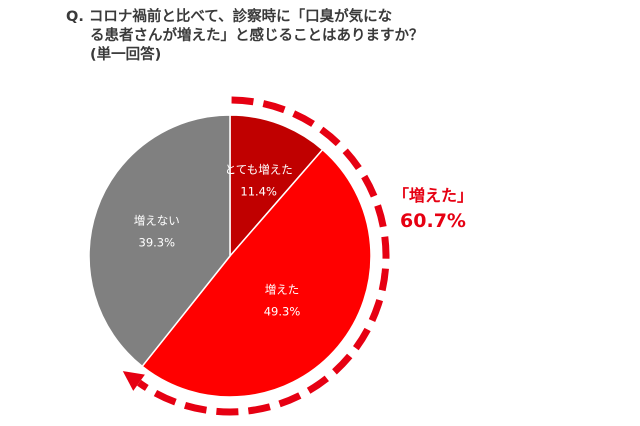 Image resolution: width=640 pixels, height=426 pixels. Describe the element at coordinates (217, 240) in the screenshot. I see `slice-labels: とても増えた 11.4% 増えた 49.3% 増えない 39.3%` at that location.